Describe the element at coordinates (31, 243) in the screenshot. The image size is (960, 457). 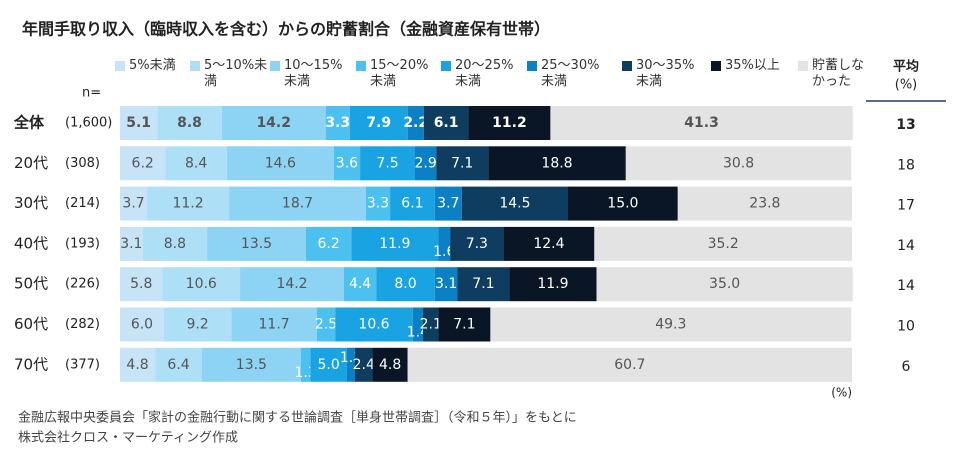
I see `row-label: 40代` at that location.